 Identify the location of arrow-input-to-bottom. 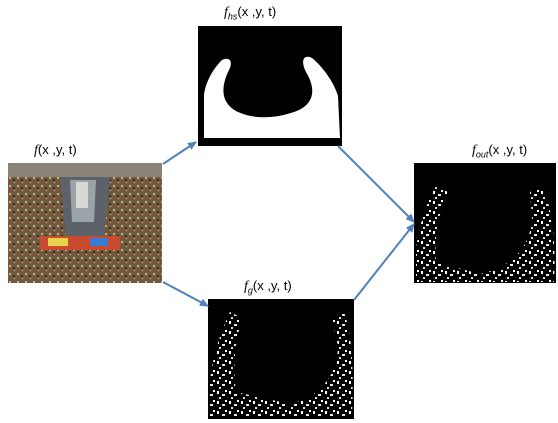
(185, 294).